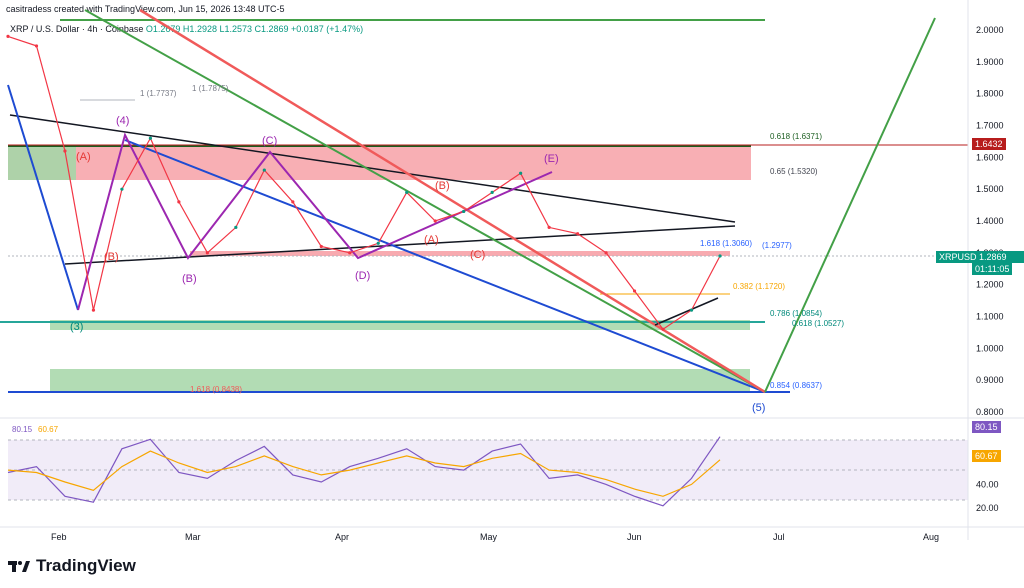  I want to click on elliott-wave-path, so click(315, 221).